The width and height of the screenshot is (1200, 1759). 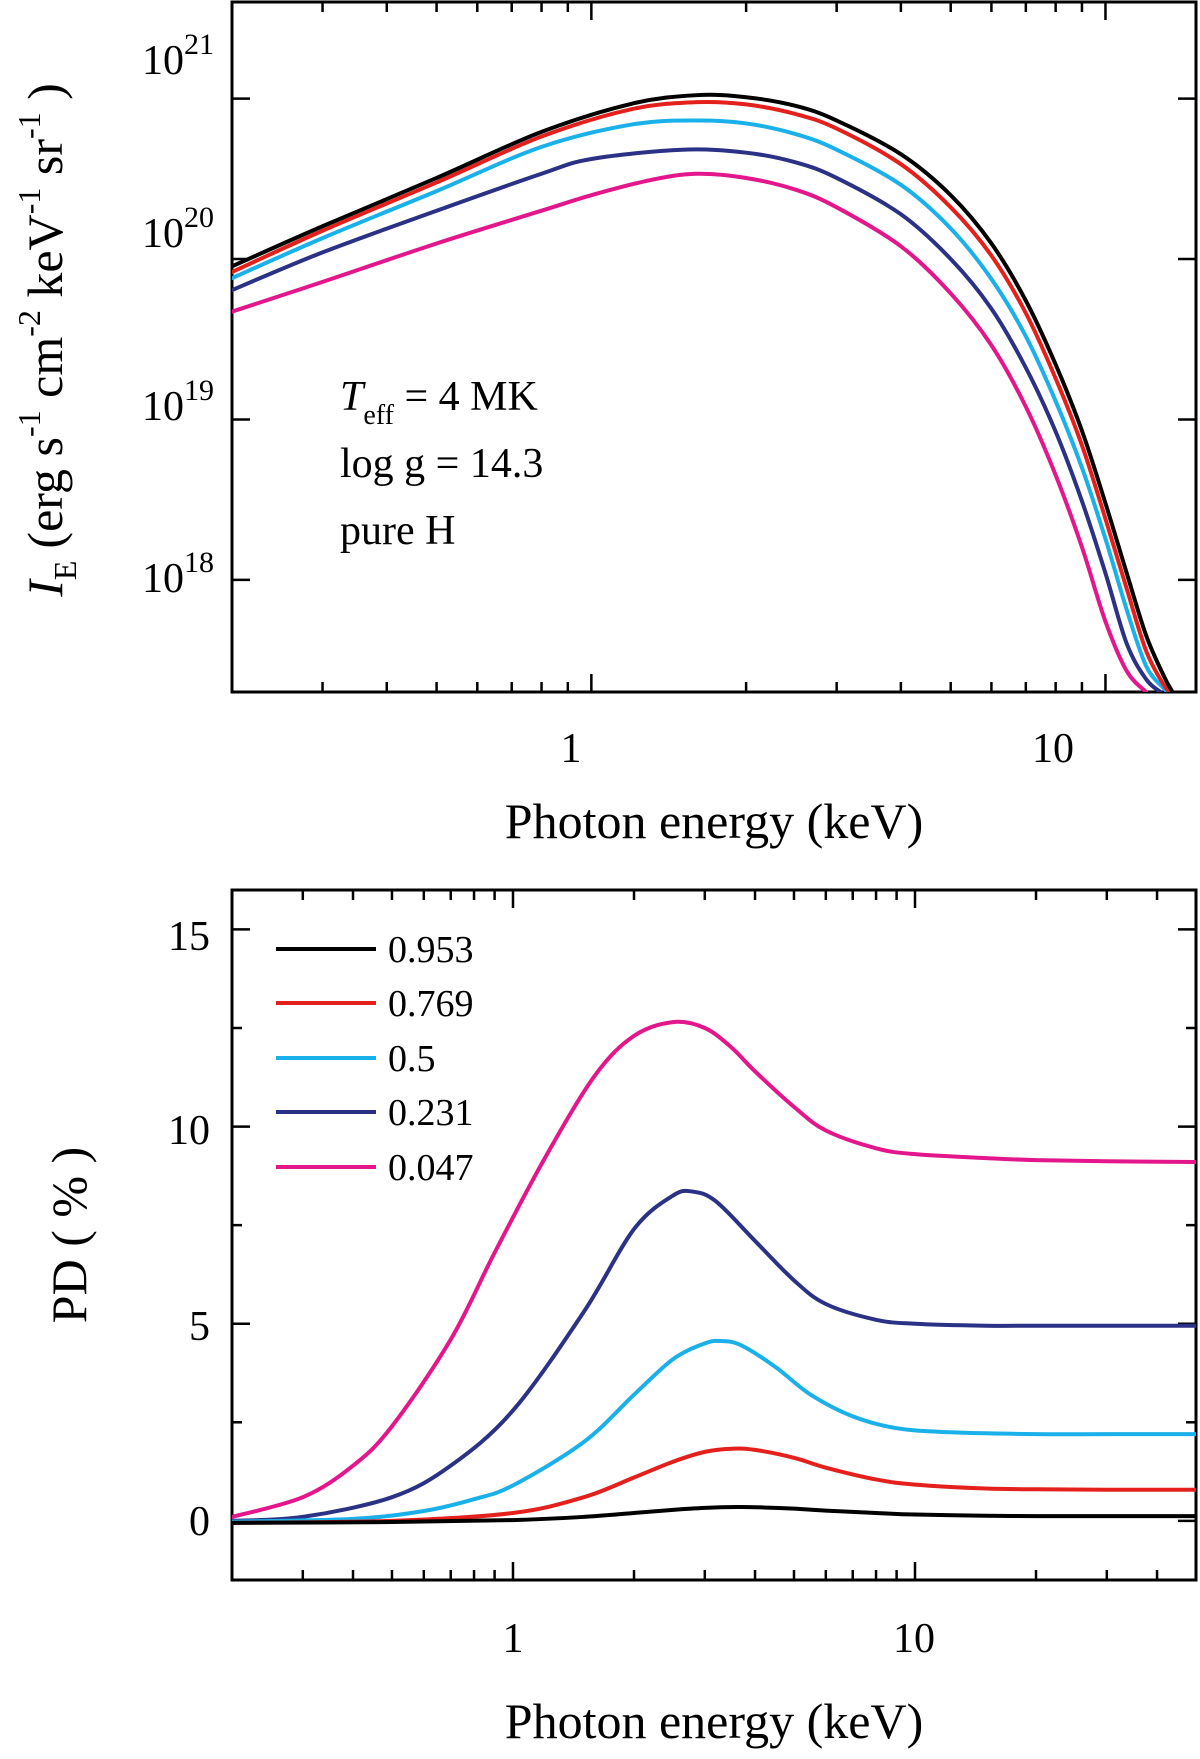 I want to click on pd-series-0.769, so click(x=714, y=1485).